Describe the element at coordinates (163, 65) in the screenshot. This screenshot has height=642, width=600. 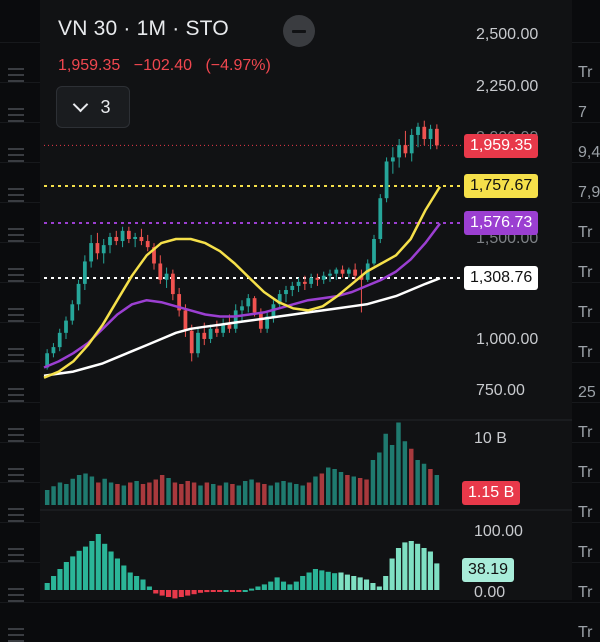
I see `price-change: −102.40` at that location.